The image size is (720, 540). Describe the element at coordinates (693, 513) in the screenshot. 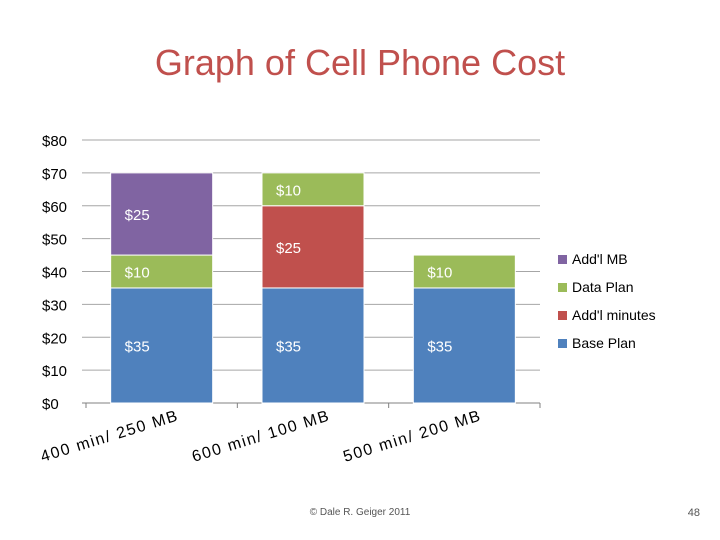

I see `page-number: 48` at that location.